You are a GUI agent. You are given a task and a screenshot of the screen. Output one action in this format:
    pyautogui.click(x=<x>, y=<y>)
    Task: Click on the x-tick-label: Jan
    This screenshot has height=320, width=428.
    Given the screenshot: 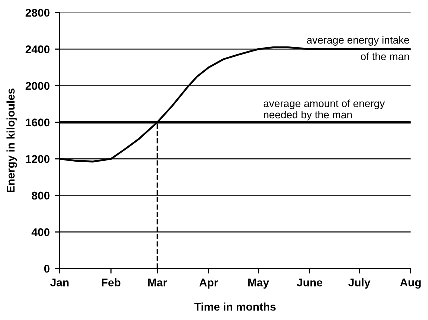 What is the action you would take?
    pyautogui.click(x=59, y=282)
    